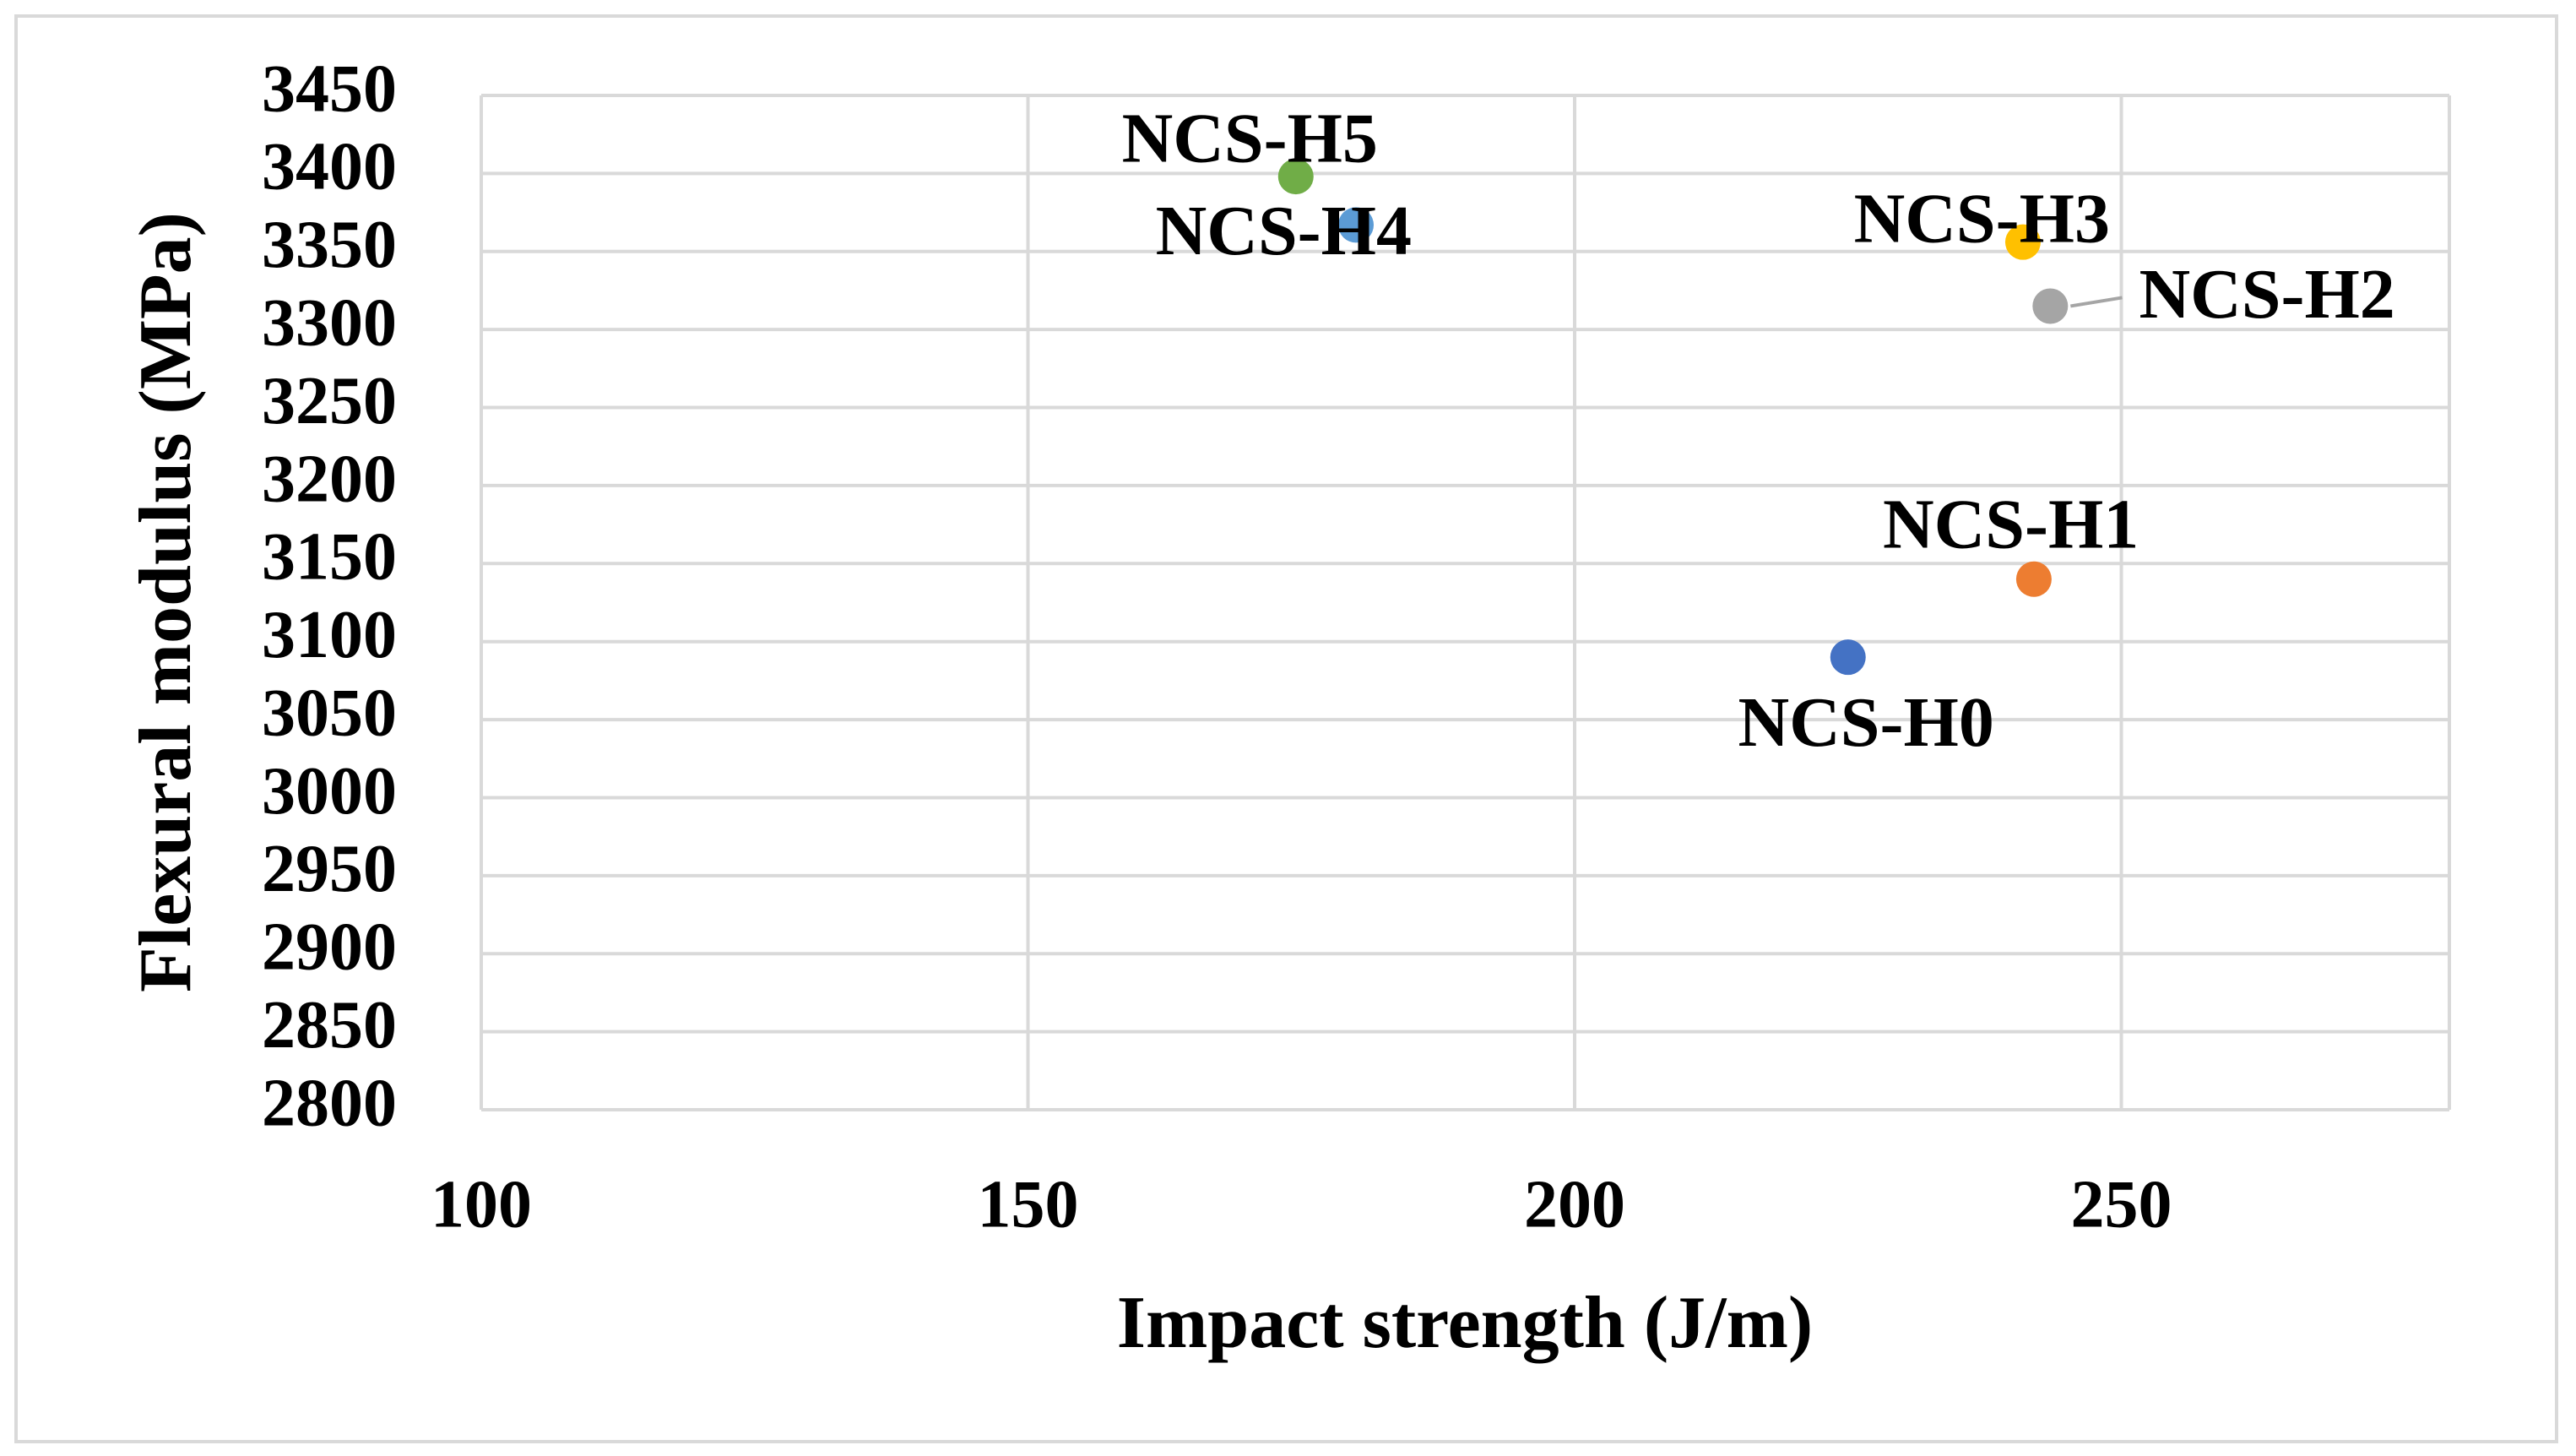 Image resolution: width=2576 pixels, height=1456 pixels. What do you see at coordinates (330, 401) in the screenshot?
I see `y-tick-label: 3250` at bounding box center [330, 401].